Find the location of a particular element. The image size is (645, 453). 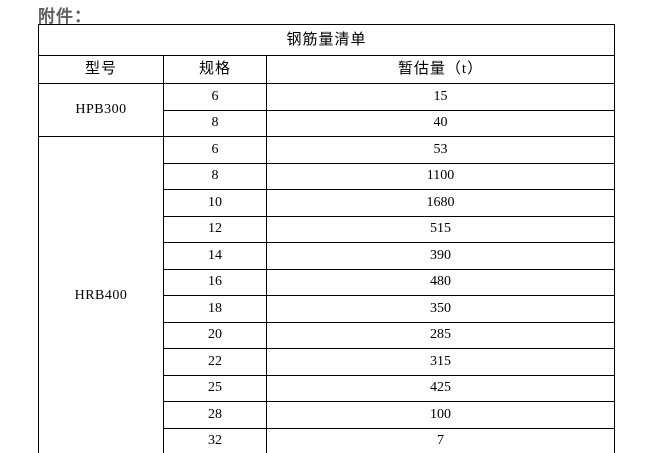

estimate-cell: 350 is located at coordinates (440, 309).